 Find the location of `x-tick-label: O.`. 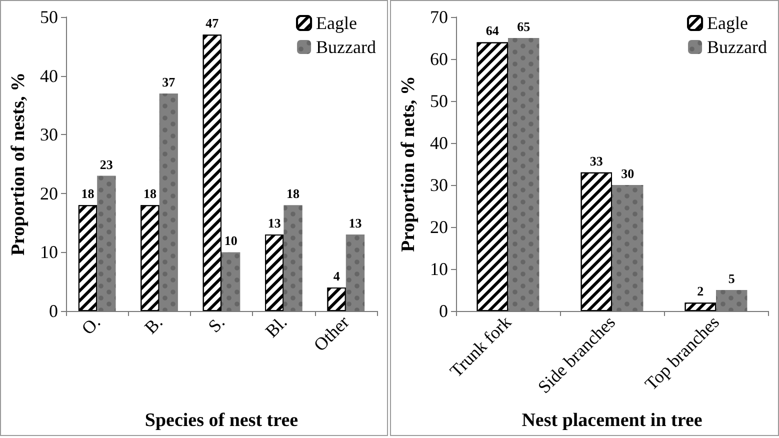

x-tick-label: O. is located at coordinates (91, 325).